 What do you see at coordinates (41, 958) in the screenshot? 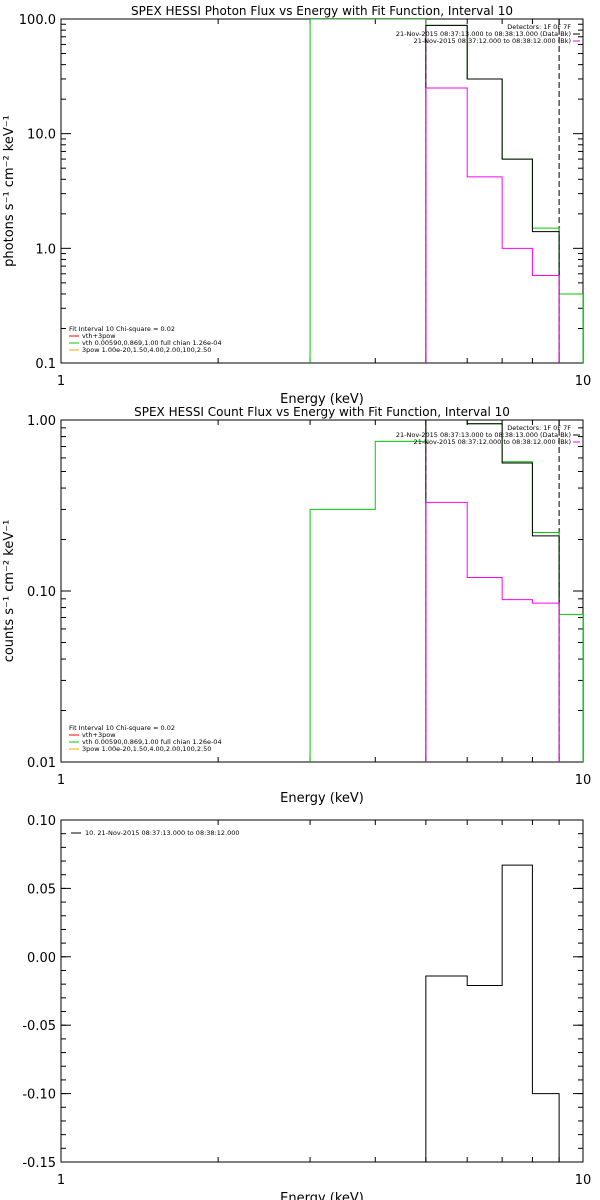
I see `y-tick-label: 0.00` at bounding box center [41, 958].